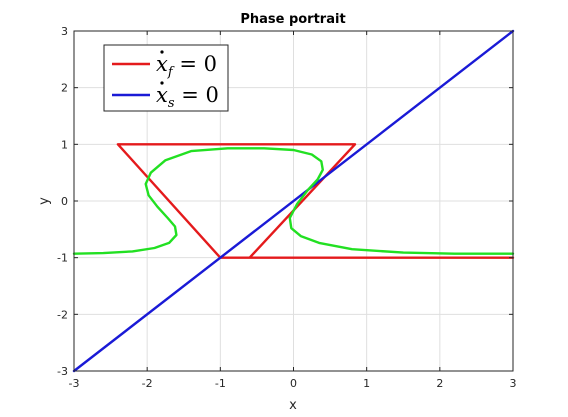 This screenshot has height=417, width=568. I want to click on x-tick-label: -3, so click(74, 383).